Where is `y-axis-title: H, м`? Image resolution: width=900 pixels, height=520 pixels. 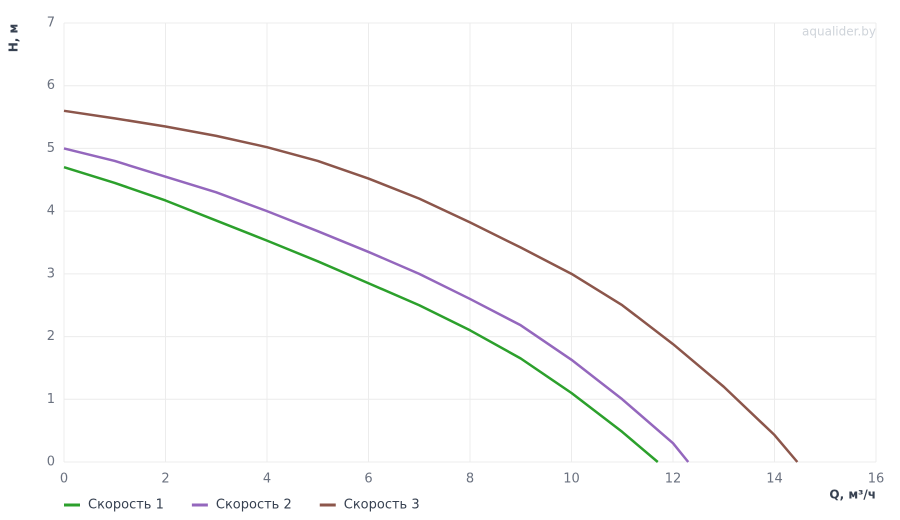
y-axis-title: H, м is located at coordinates (14, 38).